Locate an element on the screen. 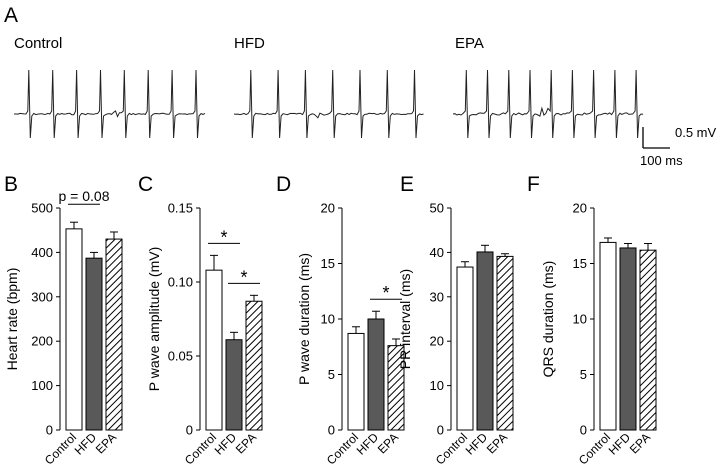 The width and height of the screenshot is (727, 471). y-axis-label: QRS duration (ms) is located at coordinates (548, 319).